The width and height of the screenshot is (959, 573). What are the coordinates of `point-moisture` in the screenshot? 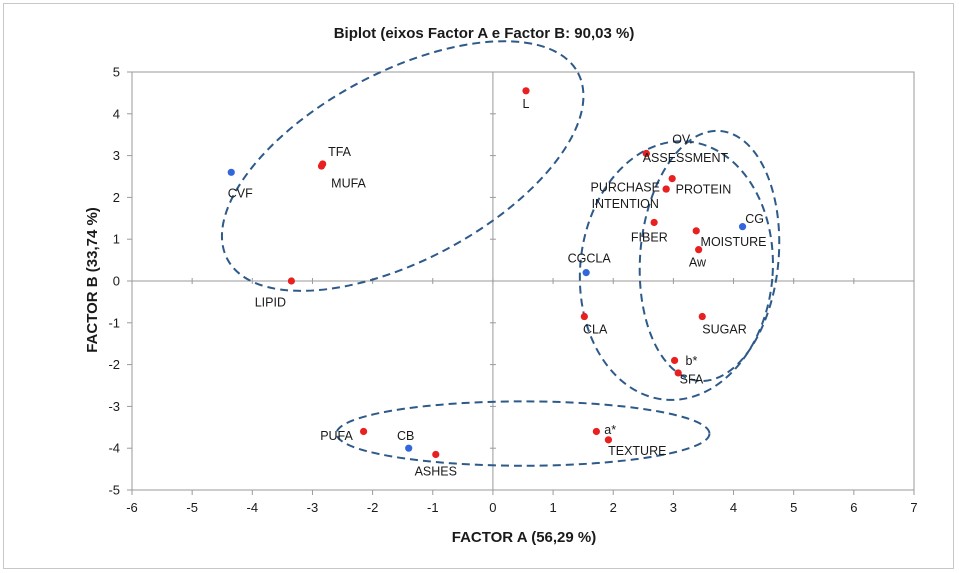 It's located at (696, 231).